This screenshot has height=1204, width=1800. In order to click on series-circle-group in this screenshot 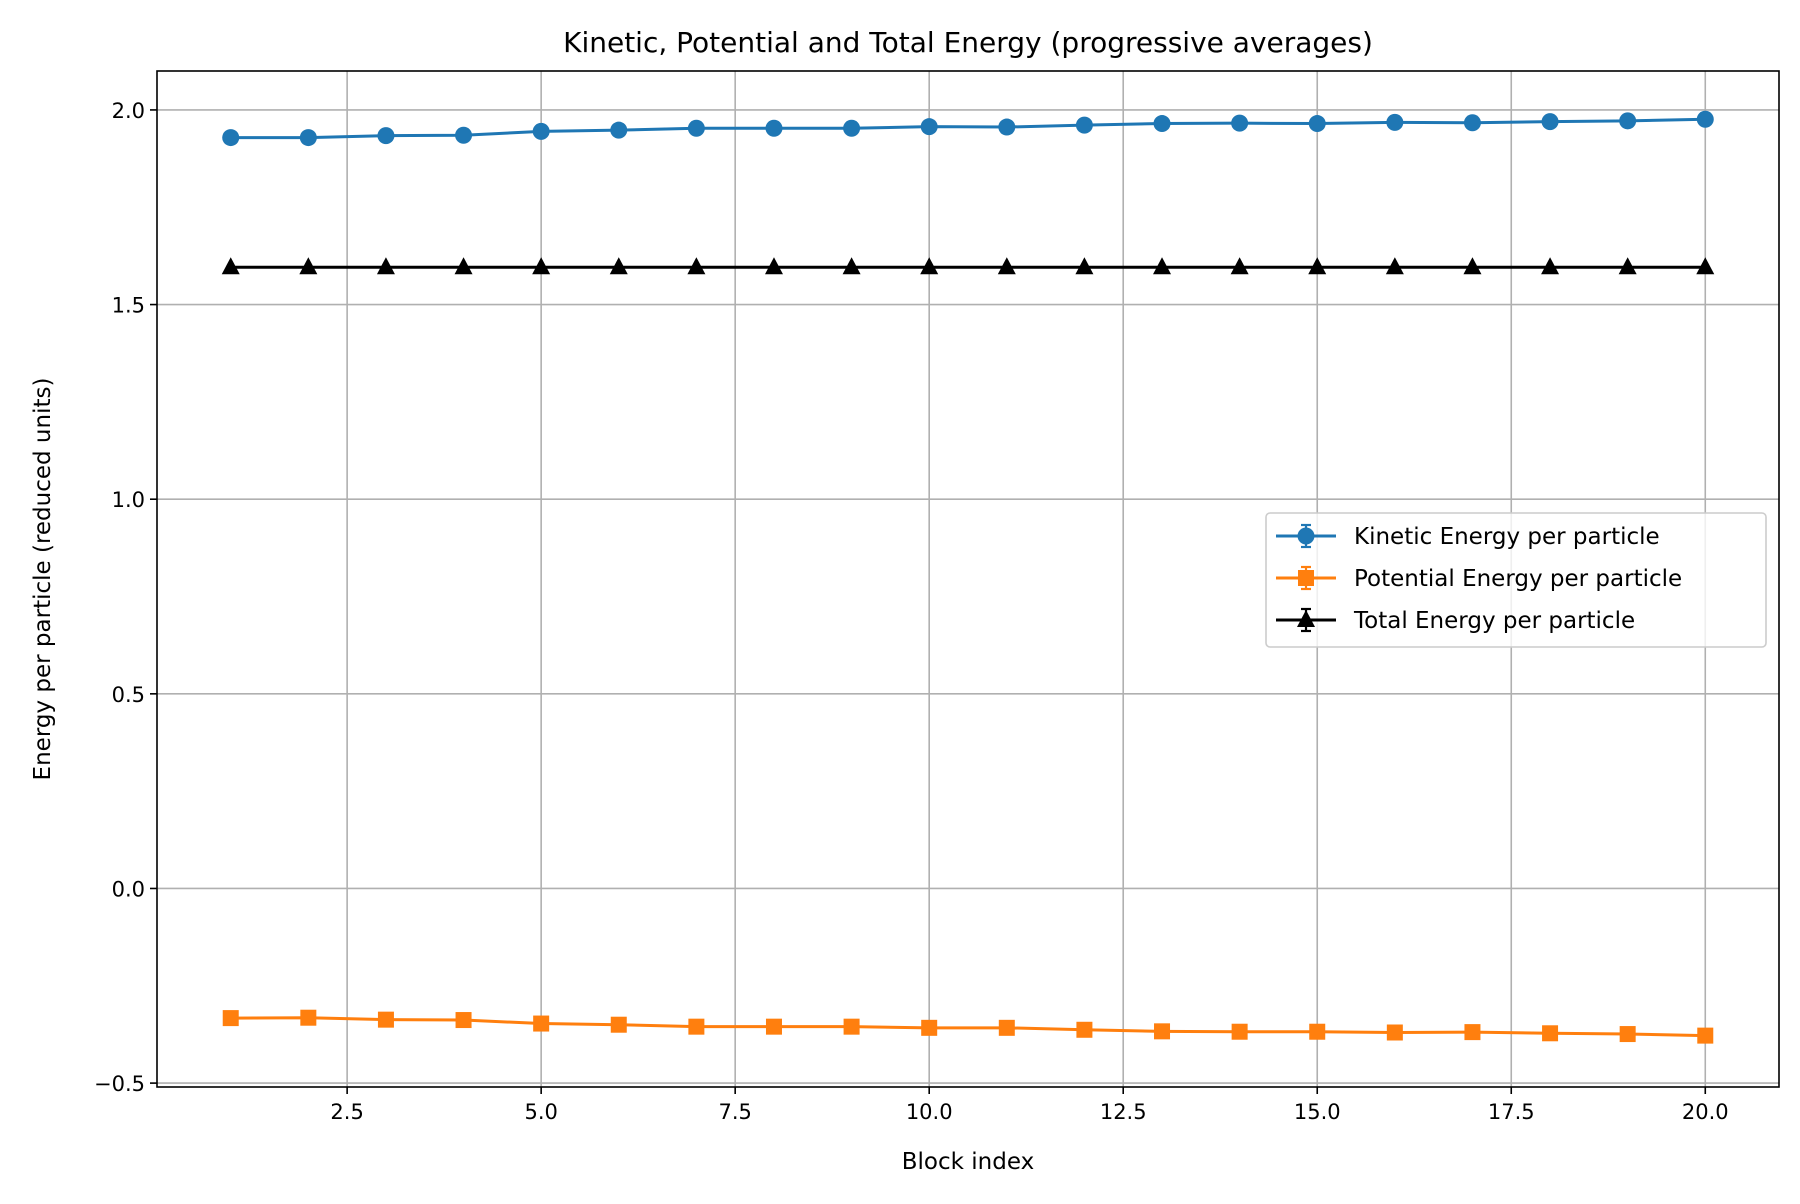, I will do `click(968, 128)`.